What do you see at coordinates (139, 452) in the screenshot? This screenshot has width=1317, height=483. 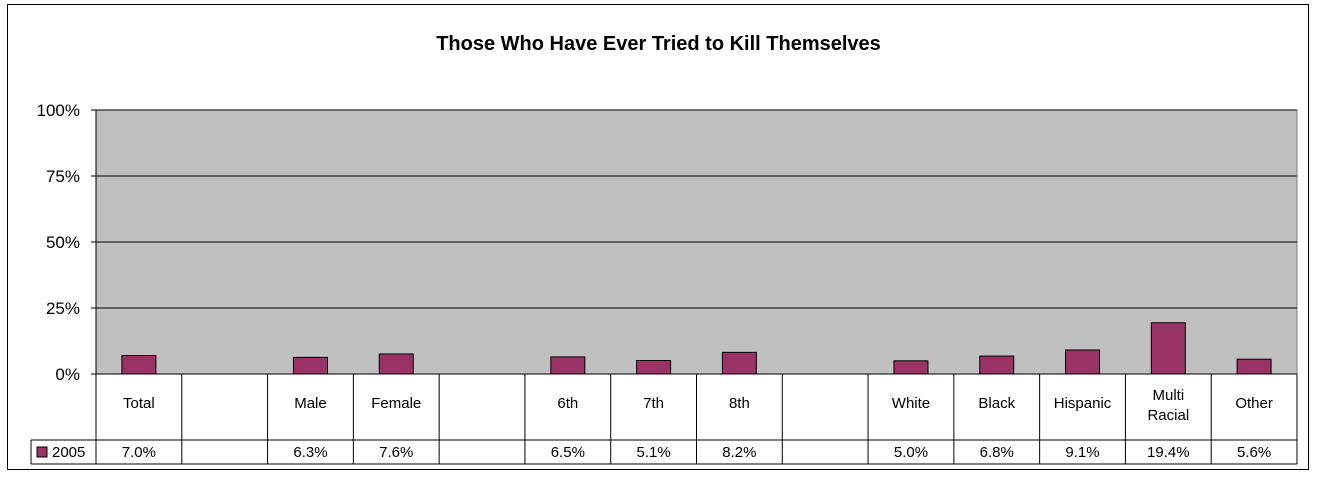 I see `data-label-0: 7.0%` at bounding box center [139, 452].